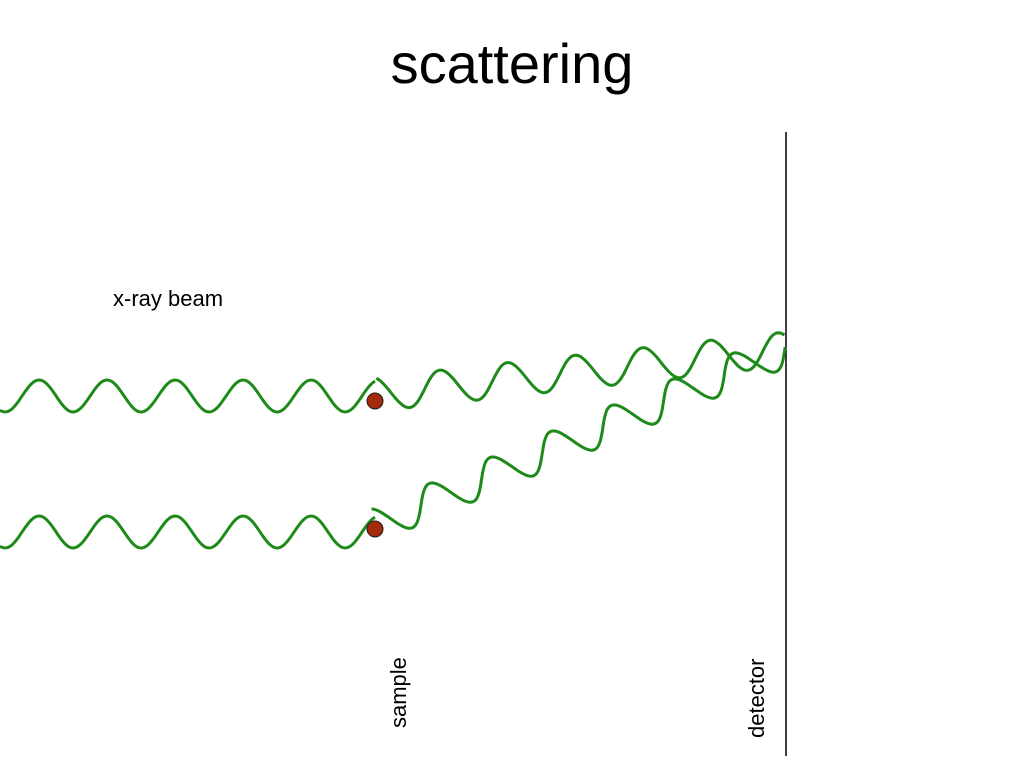 The height and width of the screenshot is (768, 1024). What do you see at coordinates (375, 529) in the screenshot?
I see `sample-particle-bottom` at bounding box center [375, 529].